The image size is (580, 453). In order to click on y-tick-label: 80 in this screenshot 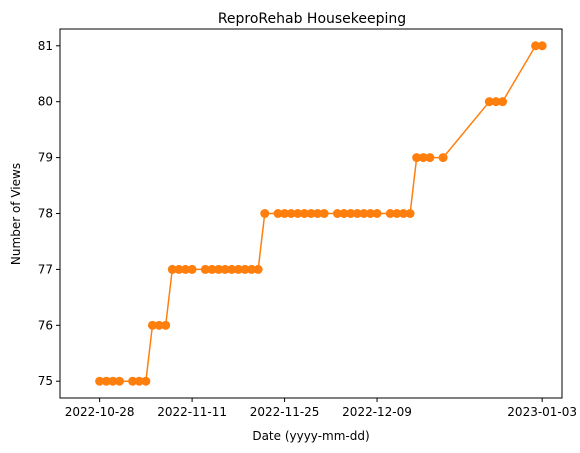, I will do `click(45, 102)`.